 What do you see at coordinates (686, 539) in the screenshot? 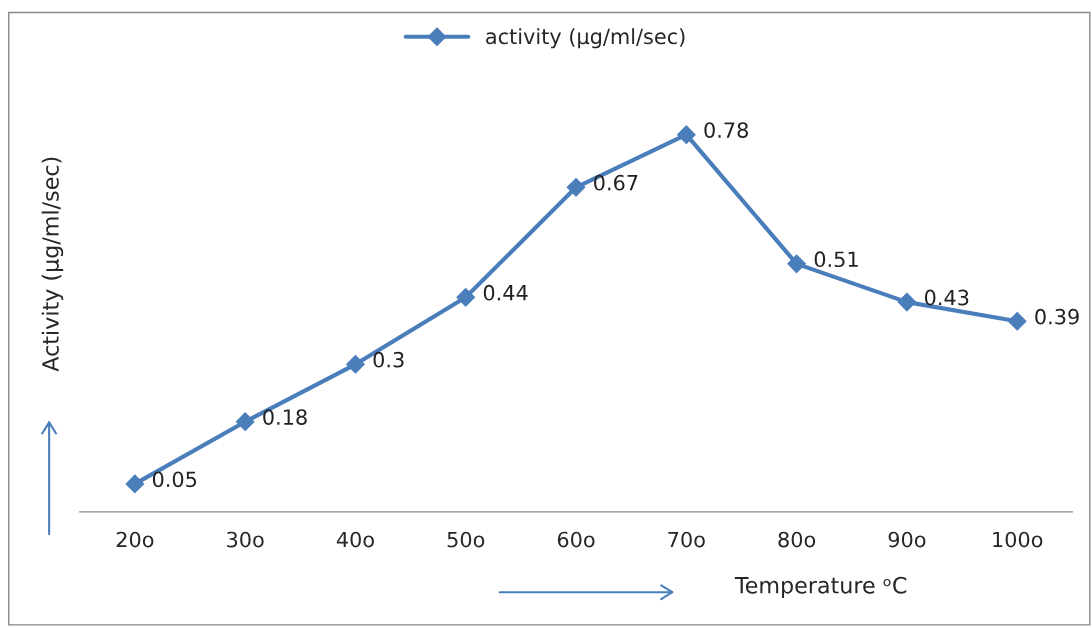
I see `x-tick-label: 70o` at bounding box center [686, 539].